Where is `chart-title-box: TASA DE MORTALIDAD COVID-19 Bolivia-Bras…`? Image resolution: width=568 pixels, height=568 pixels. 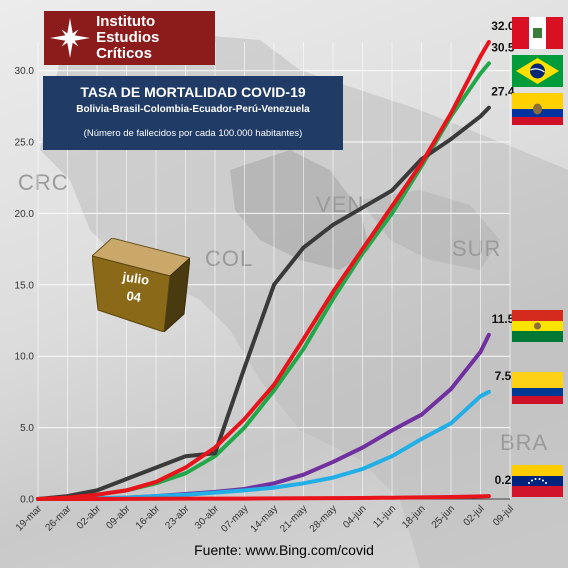
chart-title-box: TASA DE MORTALIDAD COVID-19 Bolivia-Bras… is located at coordinates (193, 113).